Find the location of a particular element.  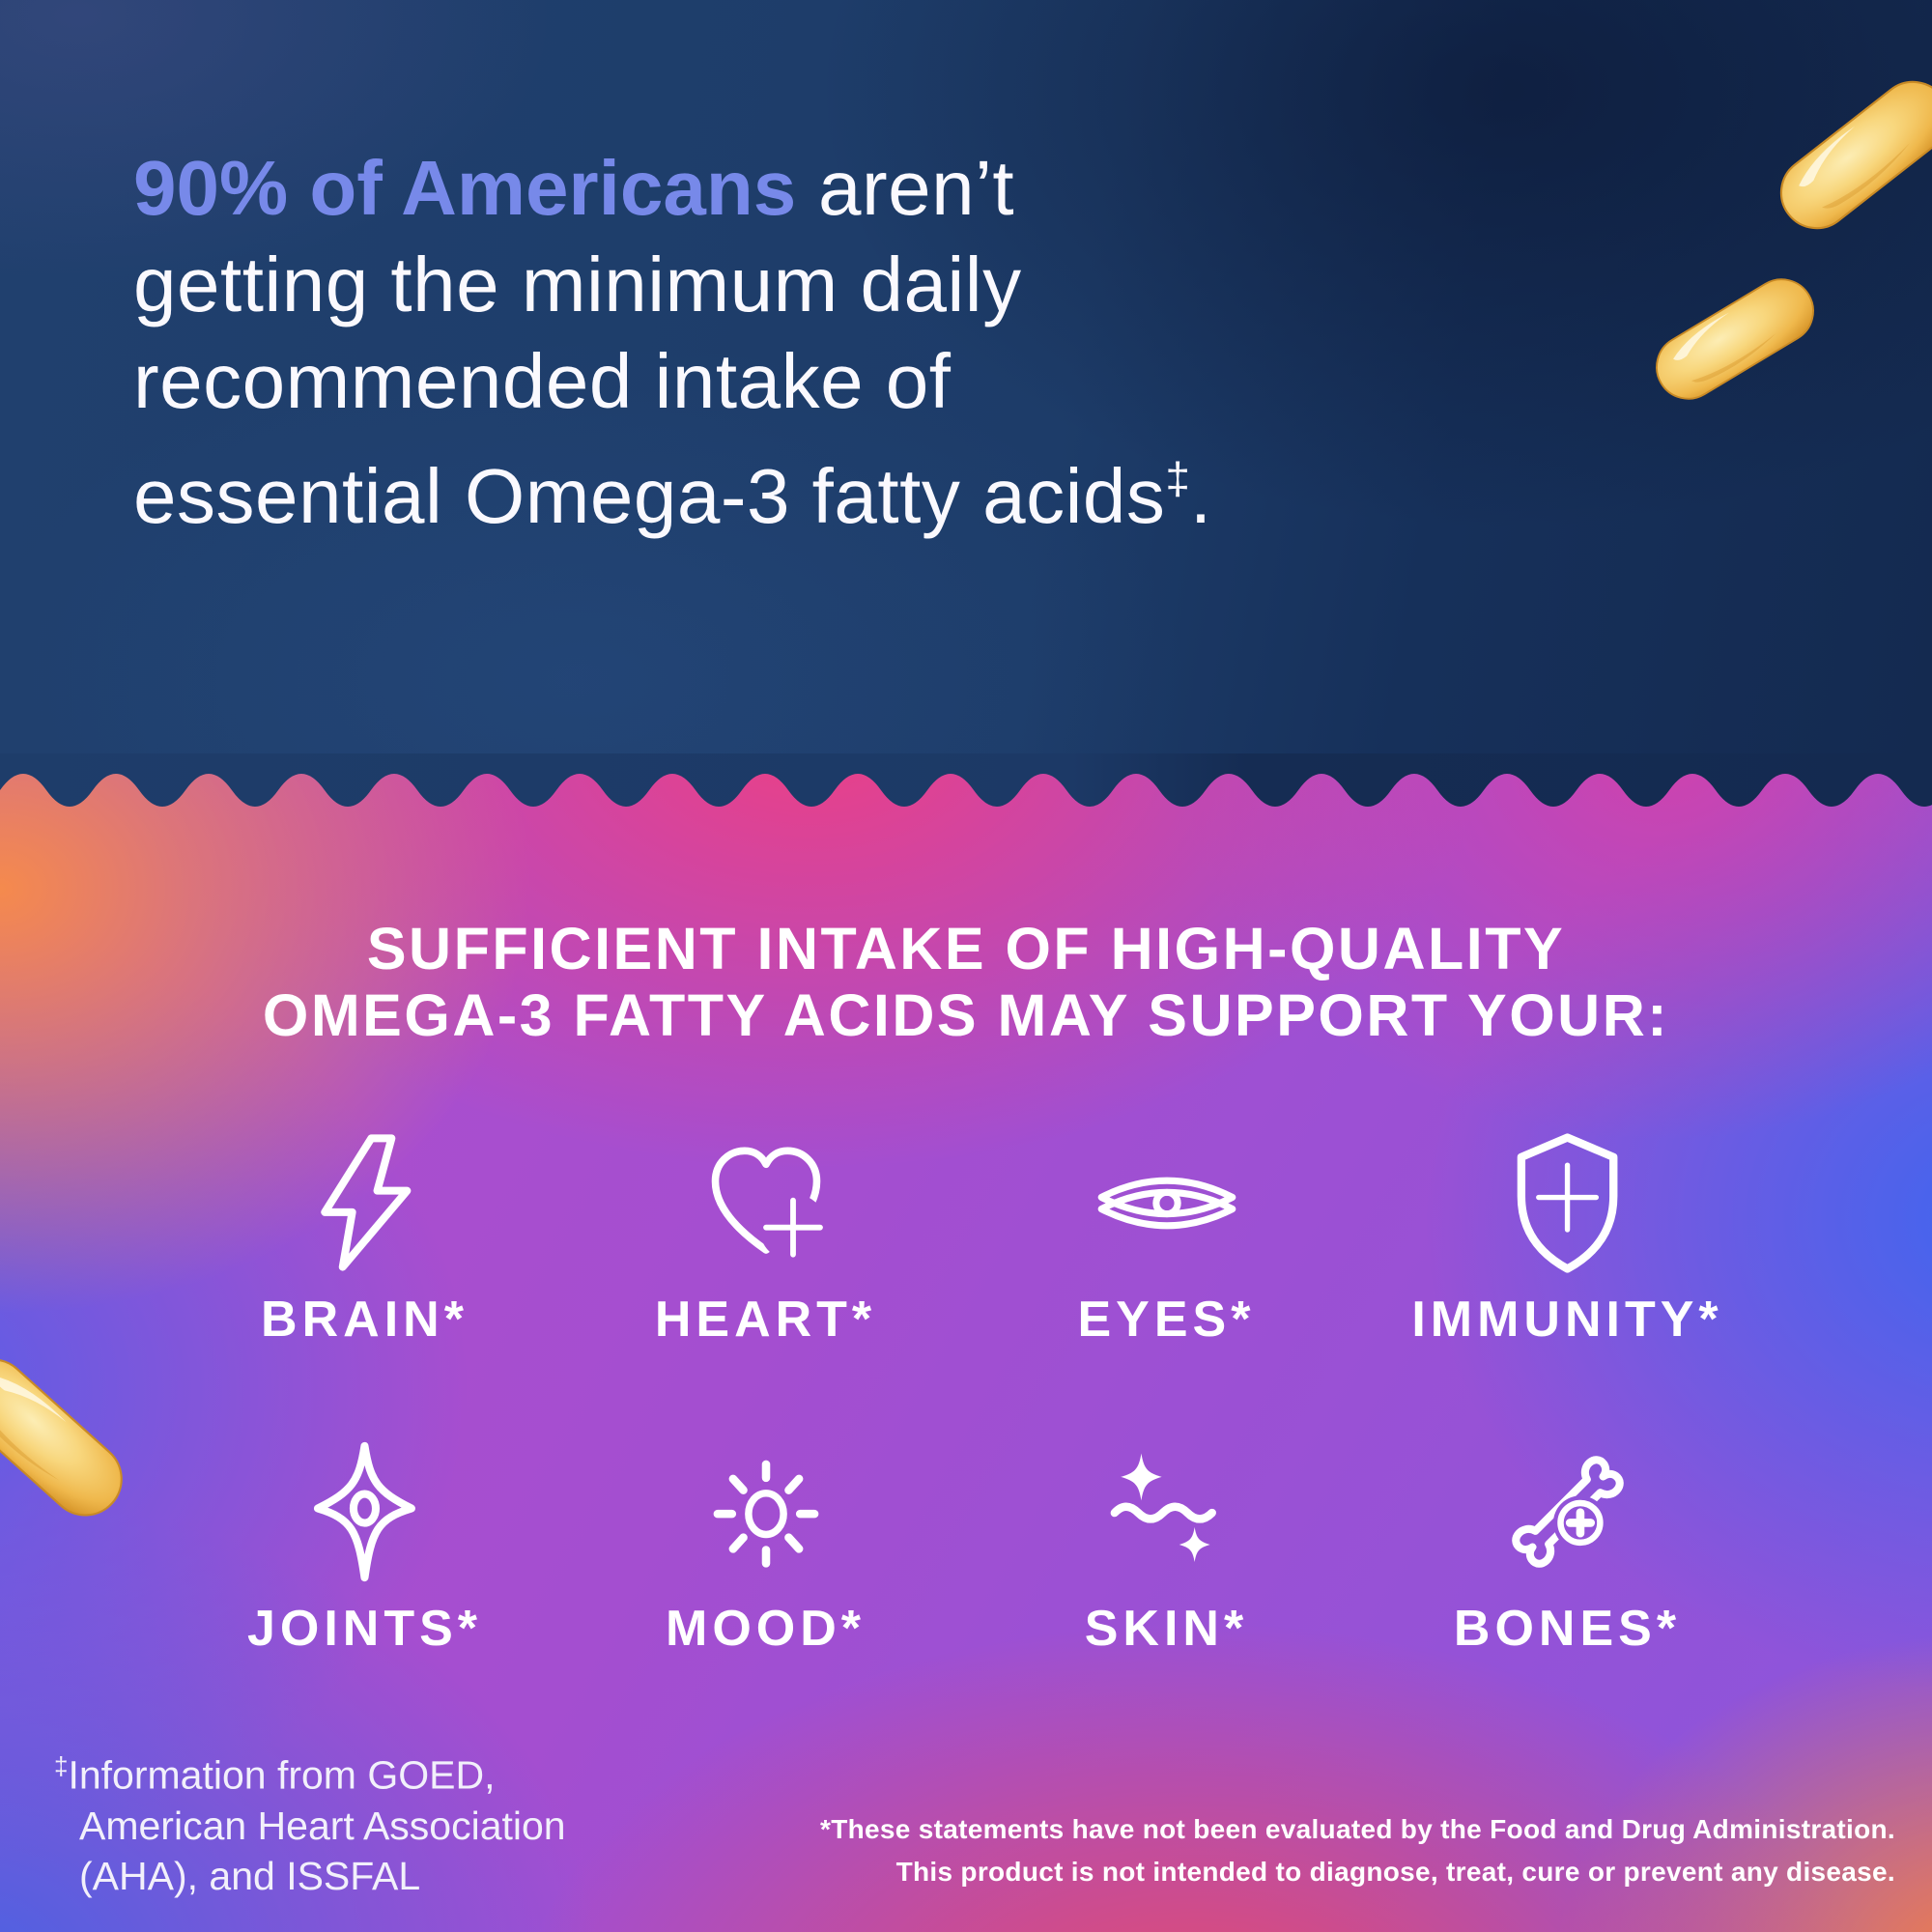

benefit-label: EYES* is located at coordinates (1166, 1320).